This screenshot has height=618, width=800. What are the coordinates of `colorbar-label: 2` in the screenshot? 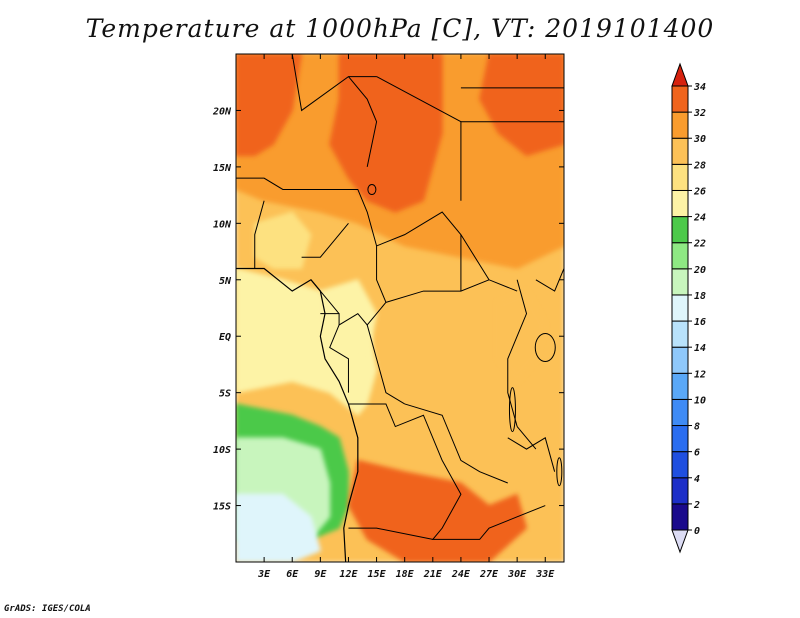 It's located at (696, 505).